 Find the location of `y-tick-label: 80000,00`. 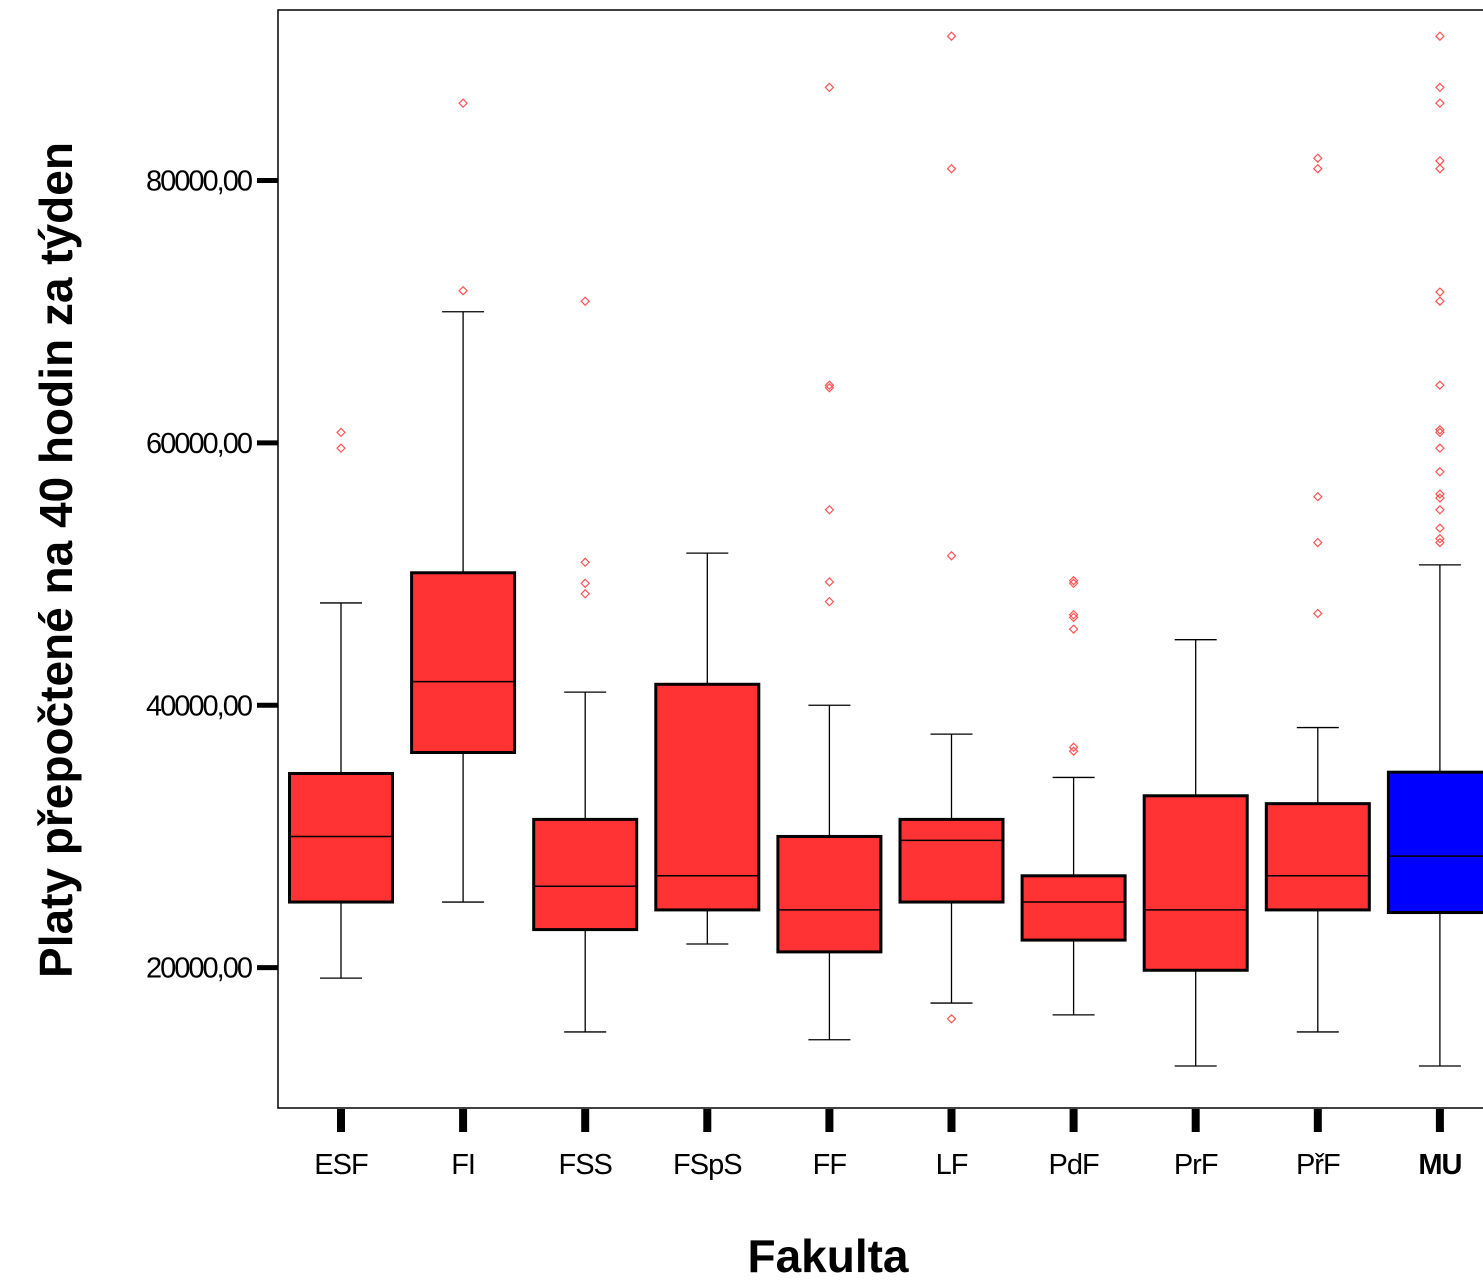

y-tick-label: 80000,00 is located at coordinates (199, 182).